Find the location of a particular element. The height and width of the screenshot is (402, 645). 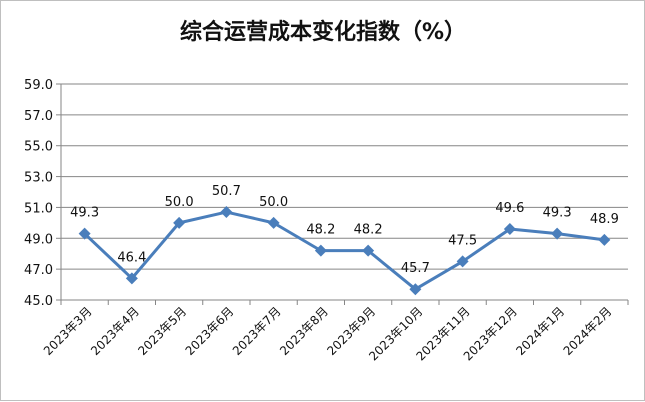

x-tick-label: 2023年8月 is located at coordinates (304, 331).